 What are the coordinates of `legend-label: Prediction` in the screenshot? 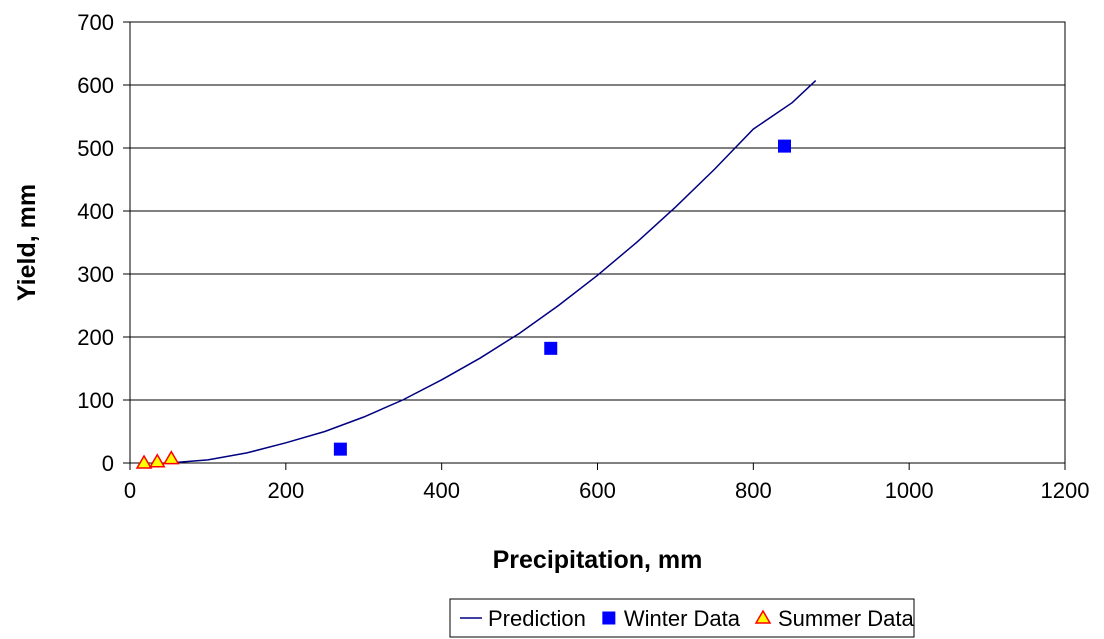 It's located at (537, 618).